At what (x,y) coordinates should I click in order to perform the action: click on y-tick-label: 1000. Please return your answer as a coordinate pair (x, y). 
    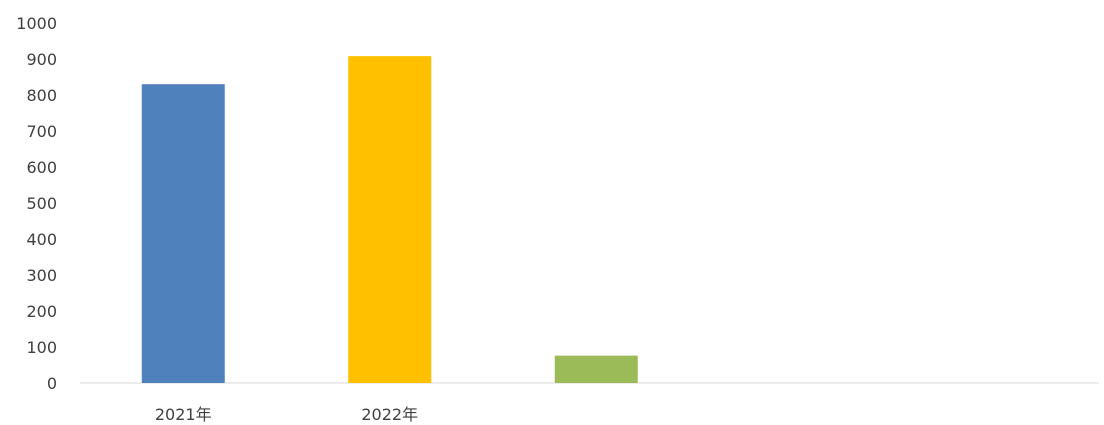
    Looking at the image, I should click on (36, 23).